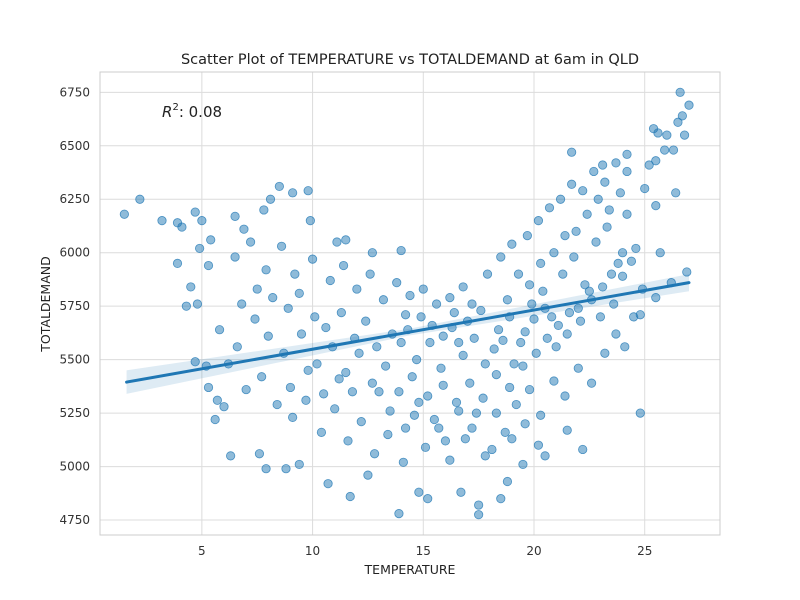 The width and height of the screenshot is (800, 600). I want to click on regression-line, so click(408, 332).